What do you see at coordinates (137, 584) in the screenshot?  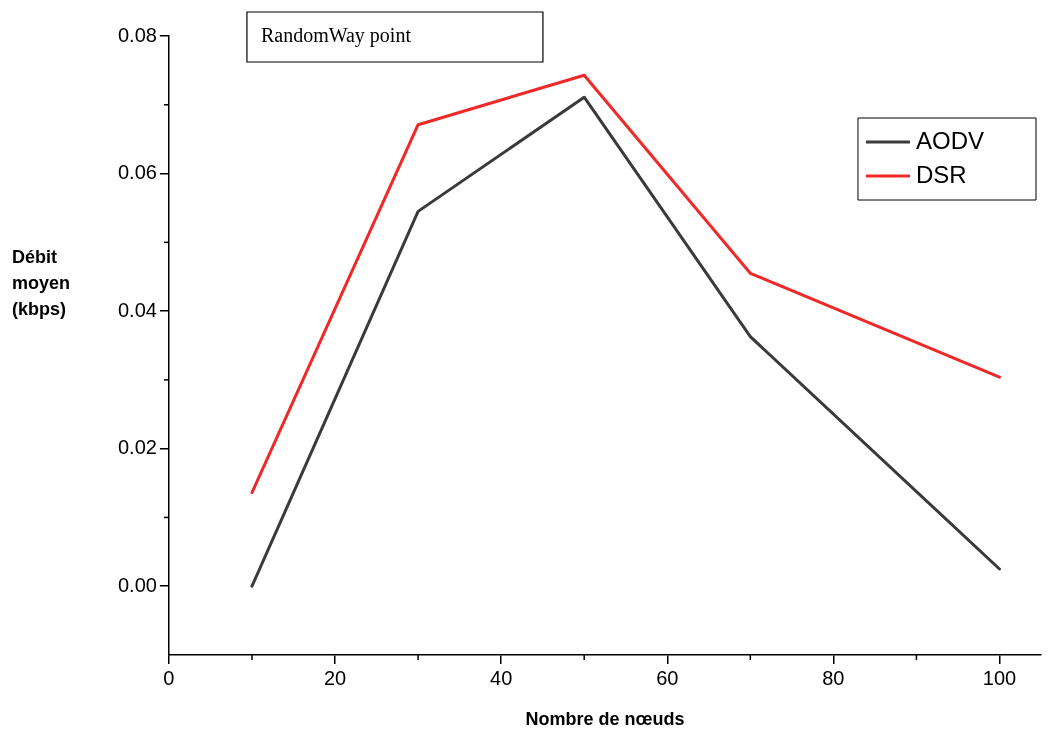 I see `y-tick-label: 0.00` at bounding box center [137, 584].